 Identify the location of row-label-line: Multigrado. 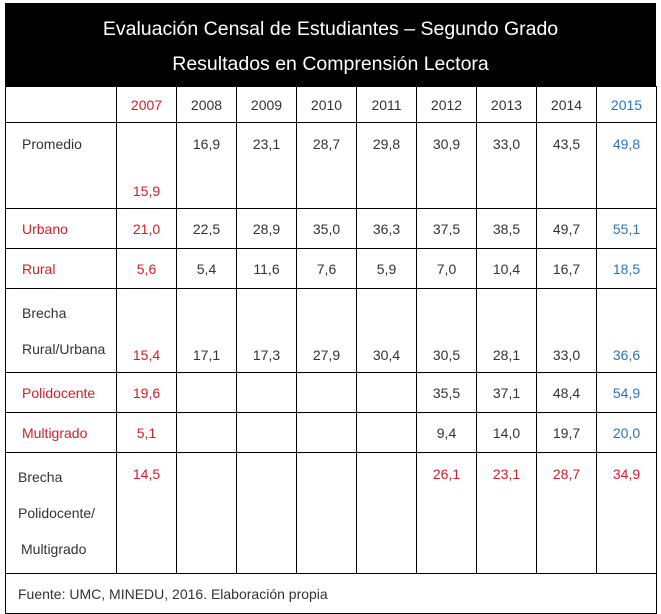
(54, 549).